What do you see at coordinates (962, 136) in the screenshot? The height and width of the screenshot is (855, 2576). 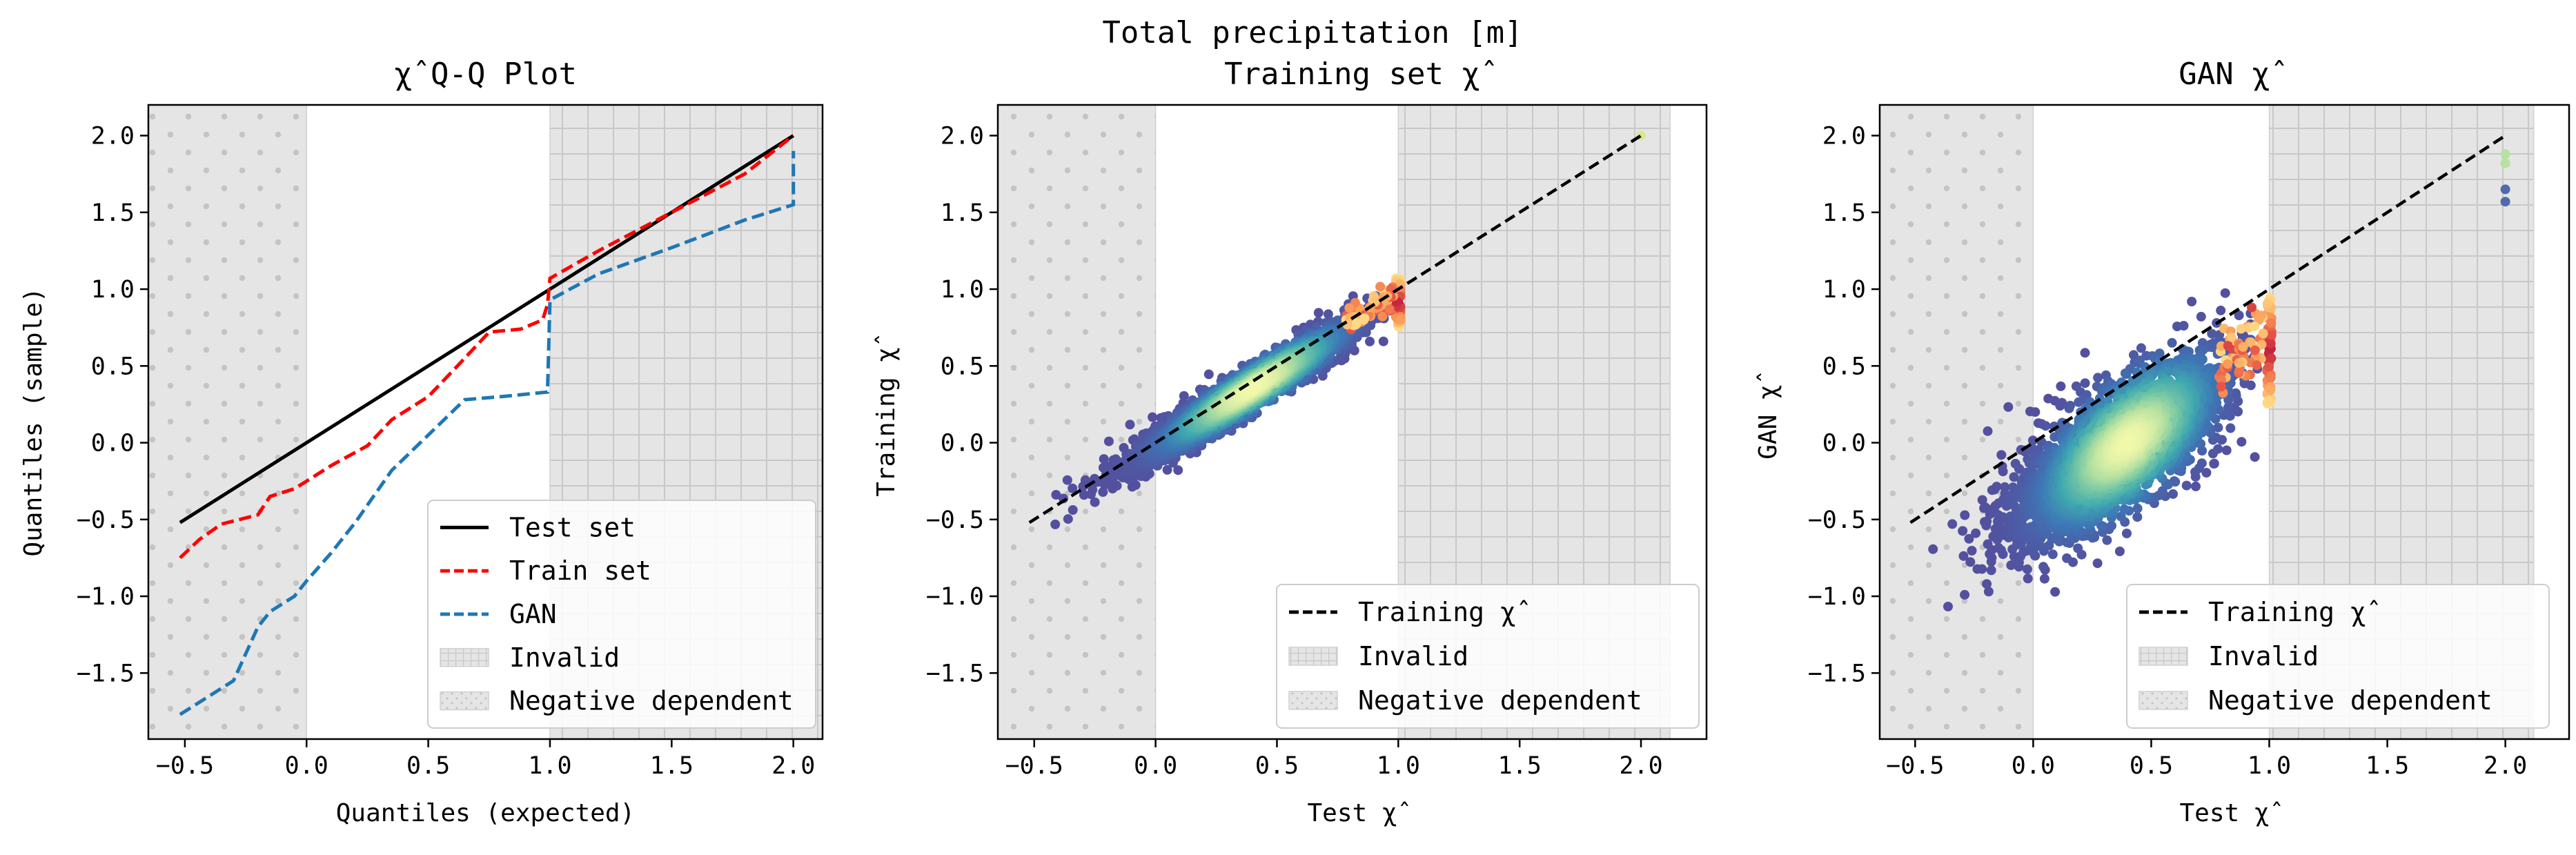 I see `y-tick-label: 2.0` at bounding box center [962, 136].